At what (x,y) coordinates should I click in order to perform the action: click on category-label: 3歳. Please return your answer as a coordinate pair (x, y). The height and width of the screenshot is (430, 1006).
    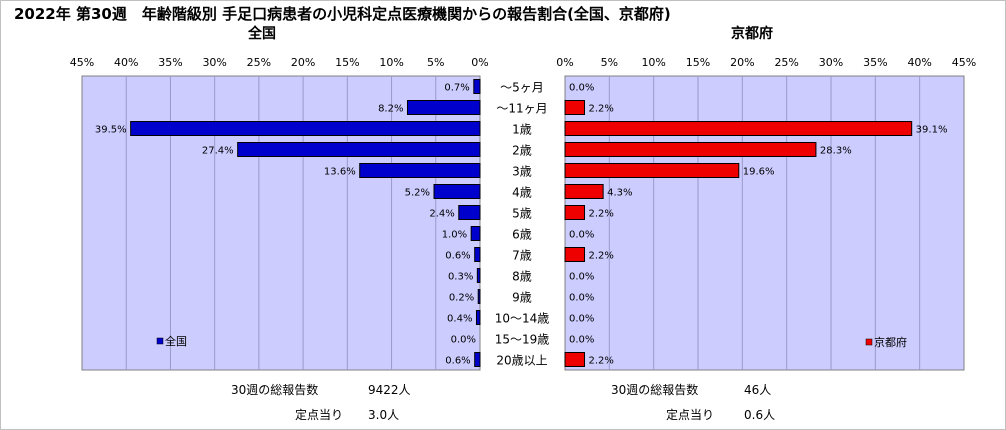
    Looking at the image, I should click on (522, 172).